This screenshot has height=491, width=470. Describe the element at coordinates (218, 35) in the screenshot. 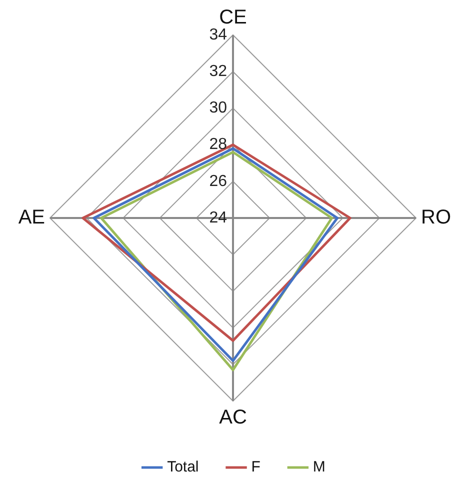

I see `y-tick-label: 34` at that location.